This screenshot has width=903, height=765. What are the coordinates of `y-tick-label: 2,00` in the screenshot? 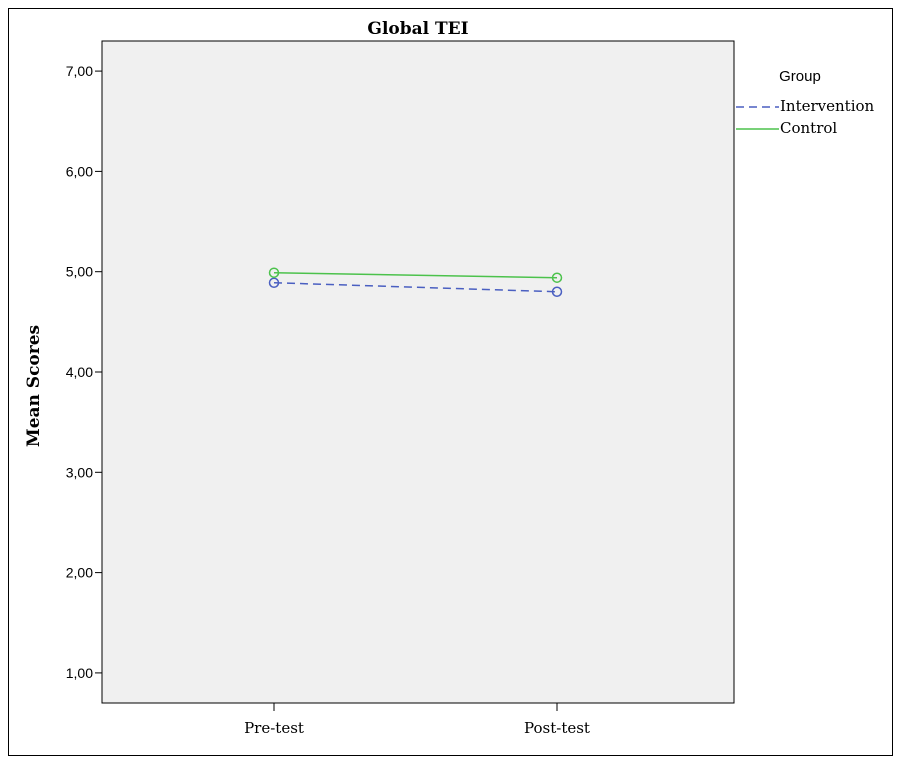 It's located at (79, 573).